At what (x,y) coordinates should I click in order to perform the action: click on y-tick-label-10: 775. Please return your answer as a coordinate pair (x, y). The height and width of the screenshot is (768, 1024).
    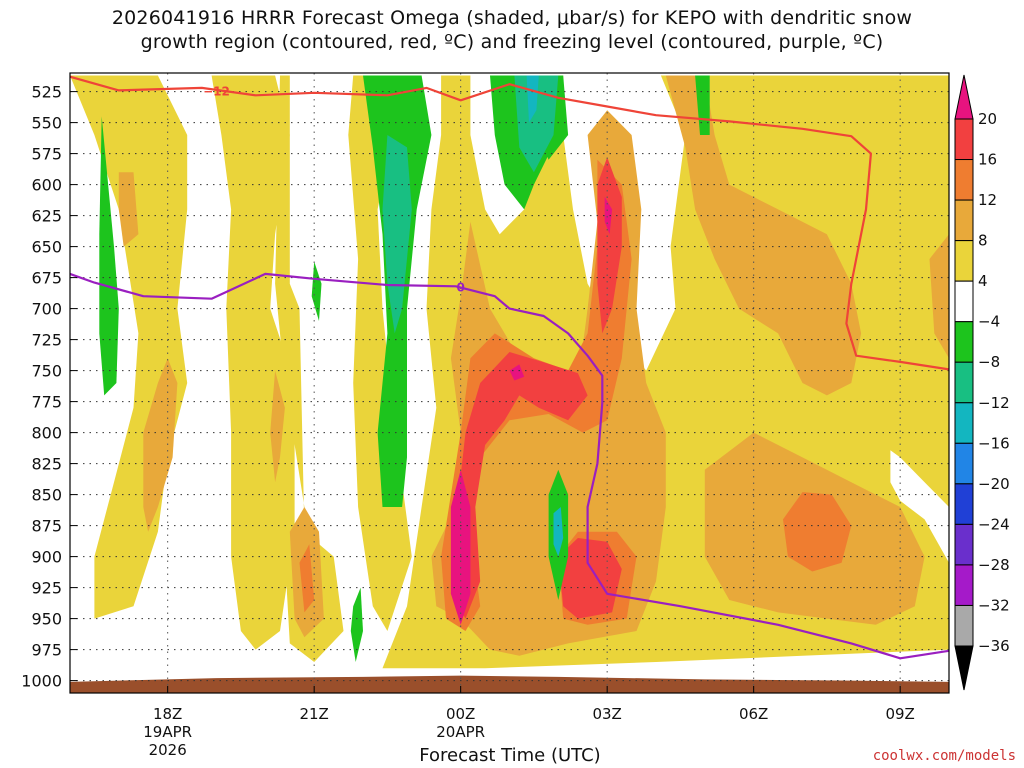
    Looking at the image, I should click on (46, 402).